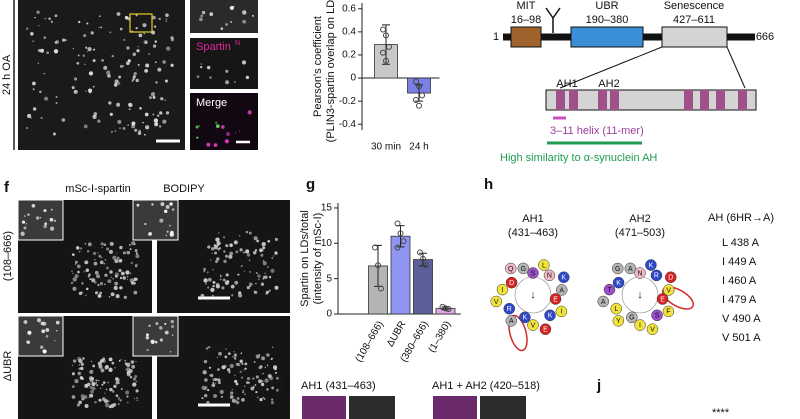  What do you see at coordinates (305, 258) in the screenshot?
I see `y-axis-title: Spartin on LDs/total` at bounding box center [305, 258].